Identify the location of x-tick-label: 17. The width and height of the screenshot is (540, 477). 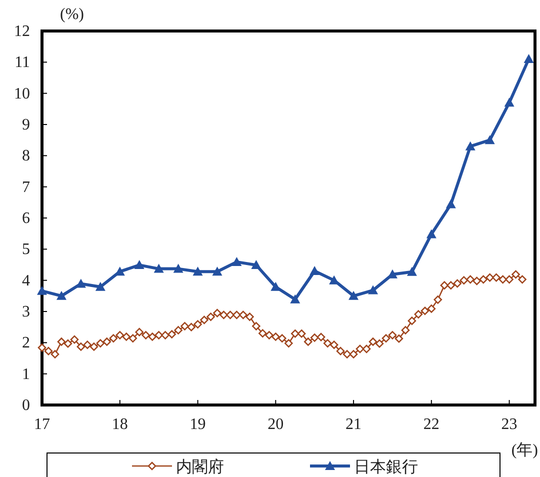
(42, 424).